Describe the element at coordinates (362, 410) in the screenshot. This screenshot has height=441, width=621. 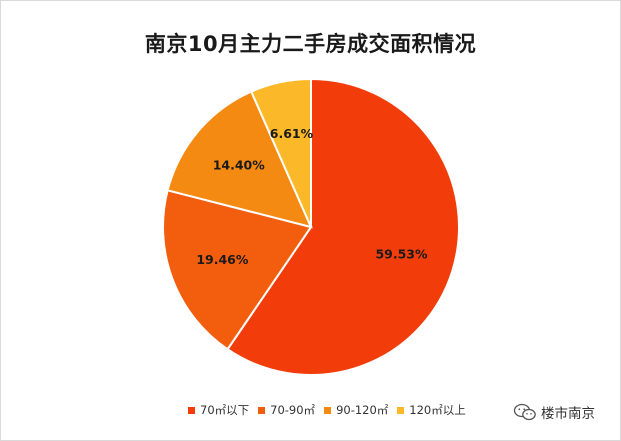
I see `legend-label: 90-120㎡` at that location.